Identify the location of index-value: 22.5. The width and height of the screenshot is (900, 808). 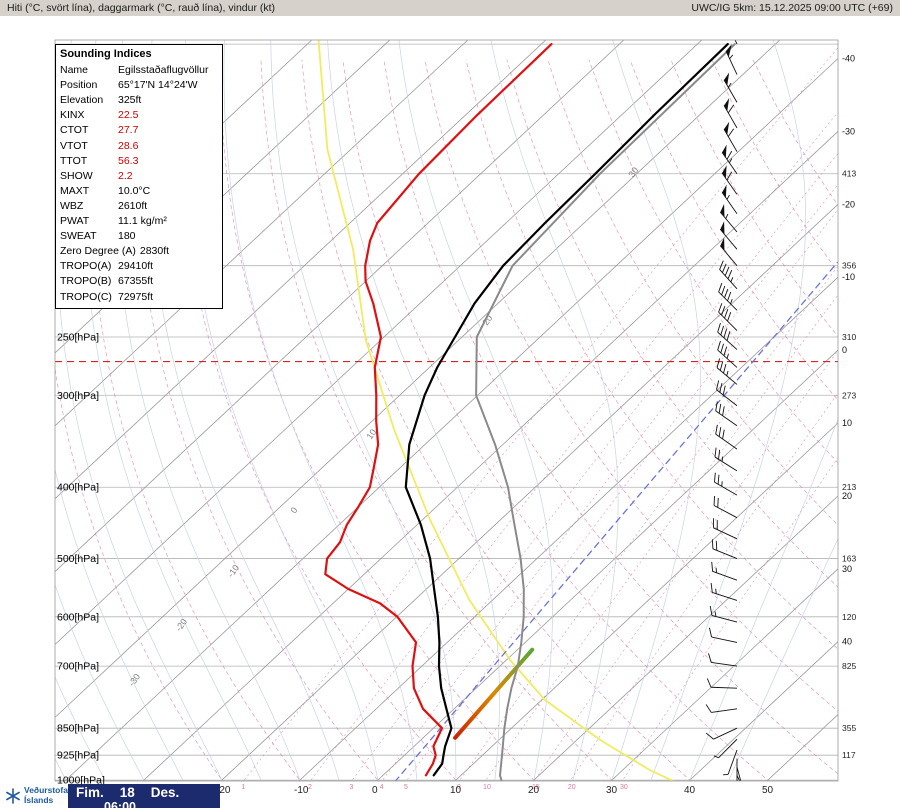
(128, 115).